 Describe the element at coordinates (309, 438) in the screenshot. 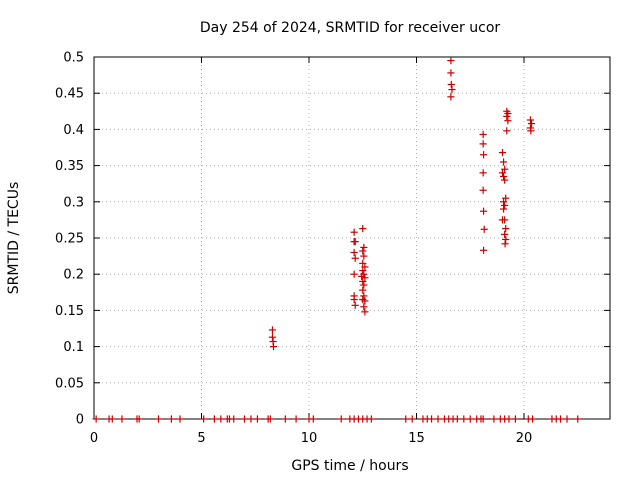

I see `x-tick-label: 10` at that location.